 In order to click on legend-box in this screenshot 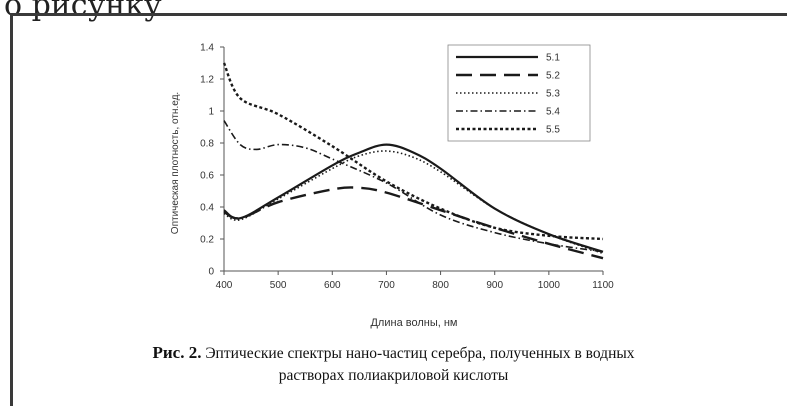, I will do `click(519, 93)`.